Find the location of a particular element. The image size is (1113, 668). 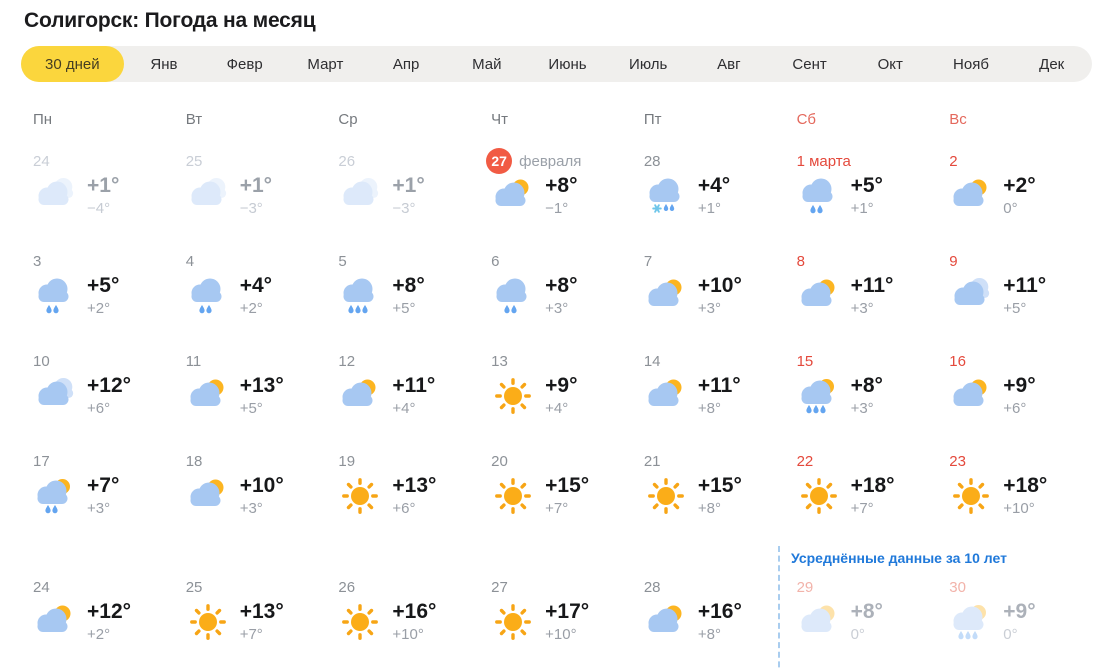

day-temps: +11° +8° is located at coordinates (719, 396).